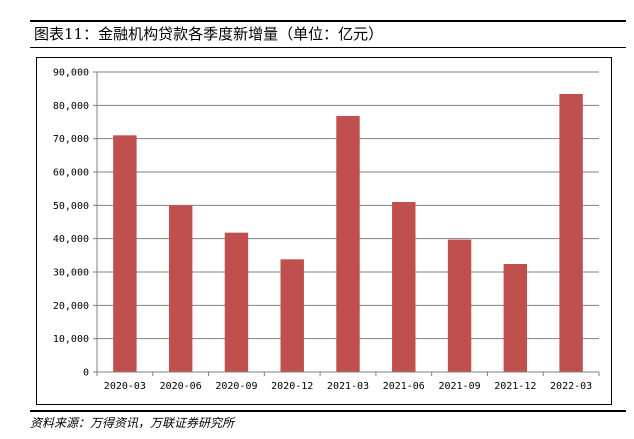  Describe the element at coordinates (181, 386) in the screenshot. I see `x-tick-label: 2020-06` at that location.